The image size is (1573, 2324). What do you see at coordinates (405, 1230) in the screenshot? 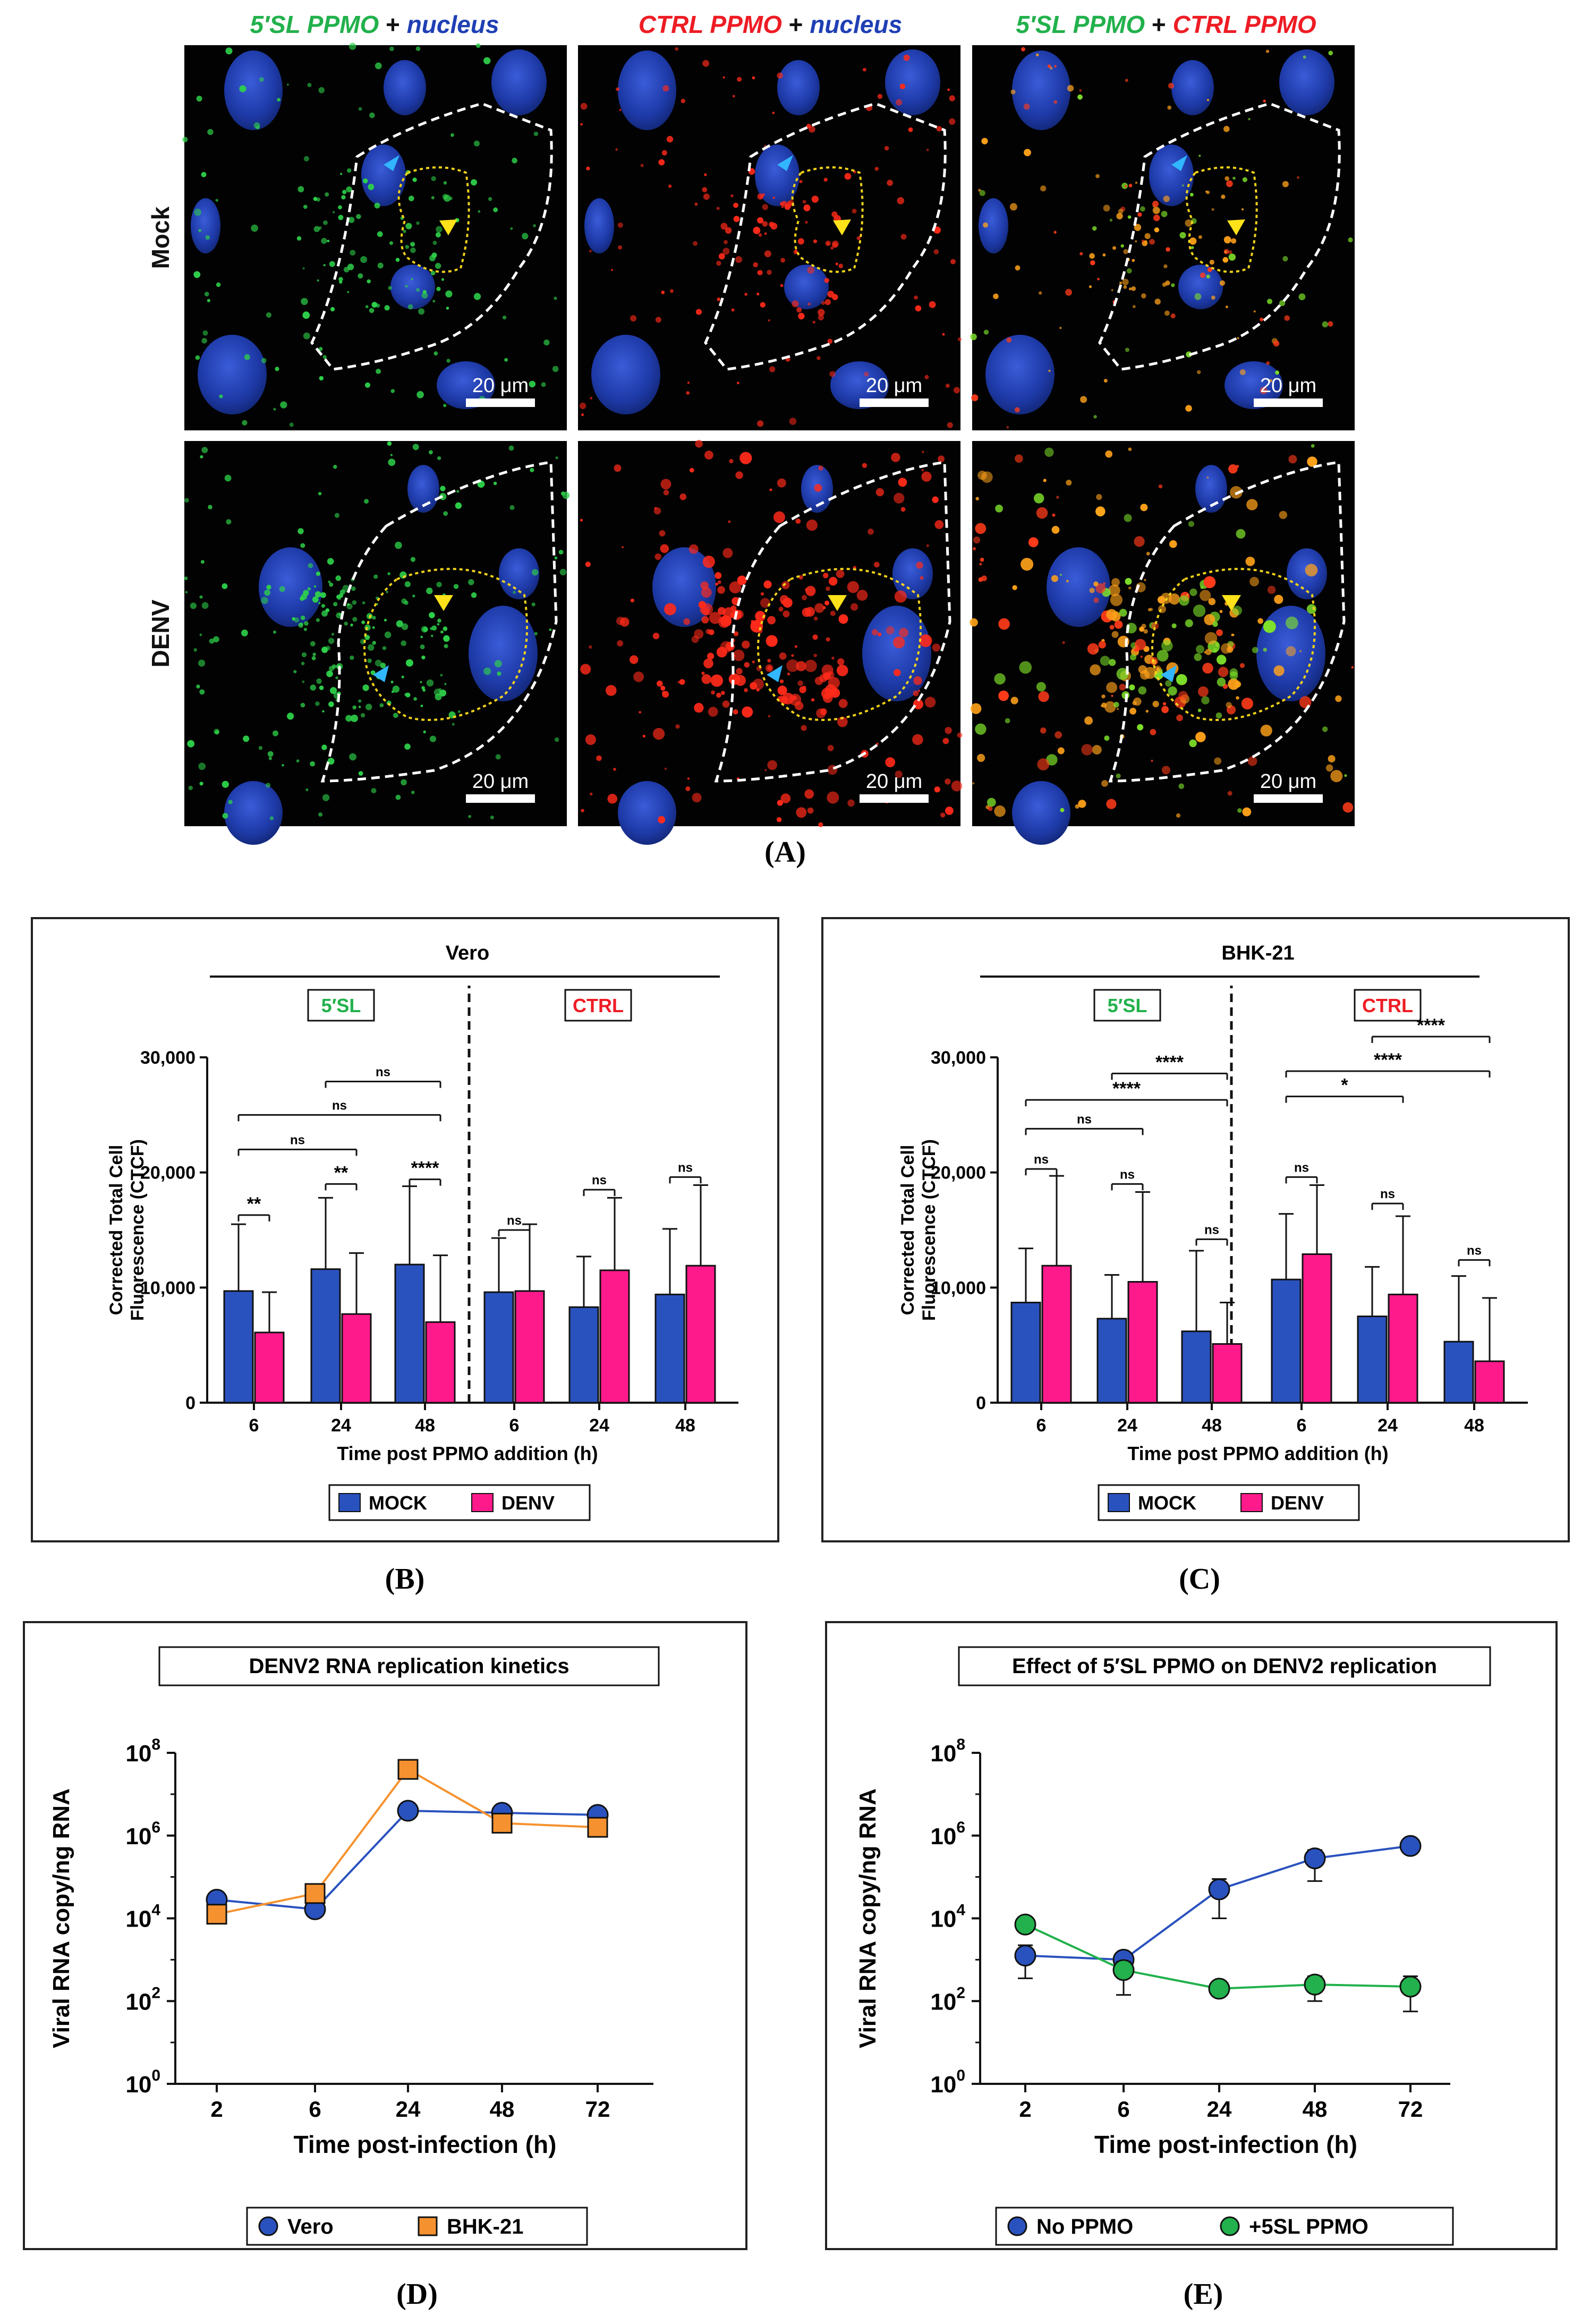
I see `panel-b-frame` at bounding box center [405, 1230].